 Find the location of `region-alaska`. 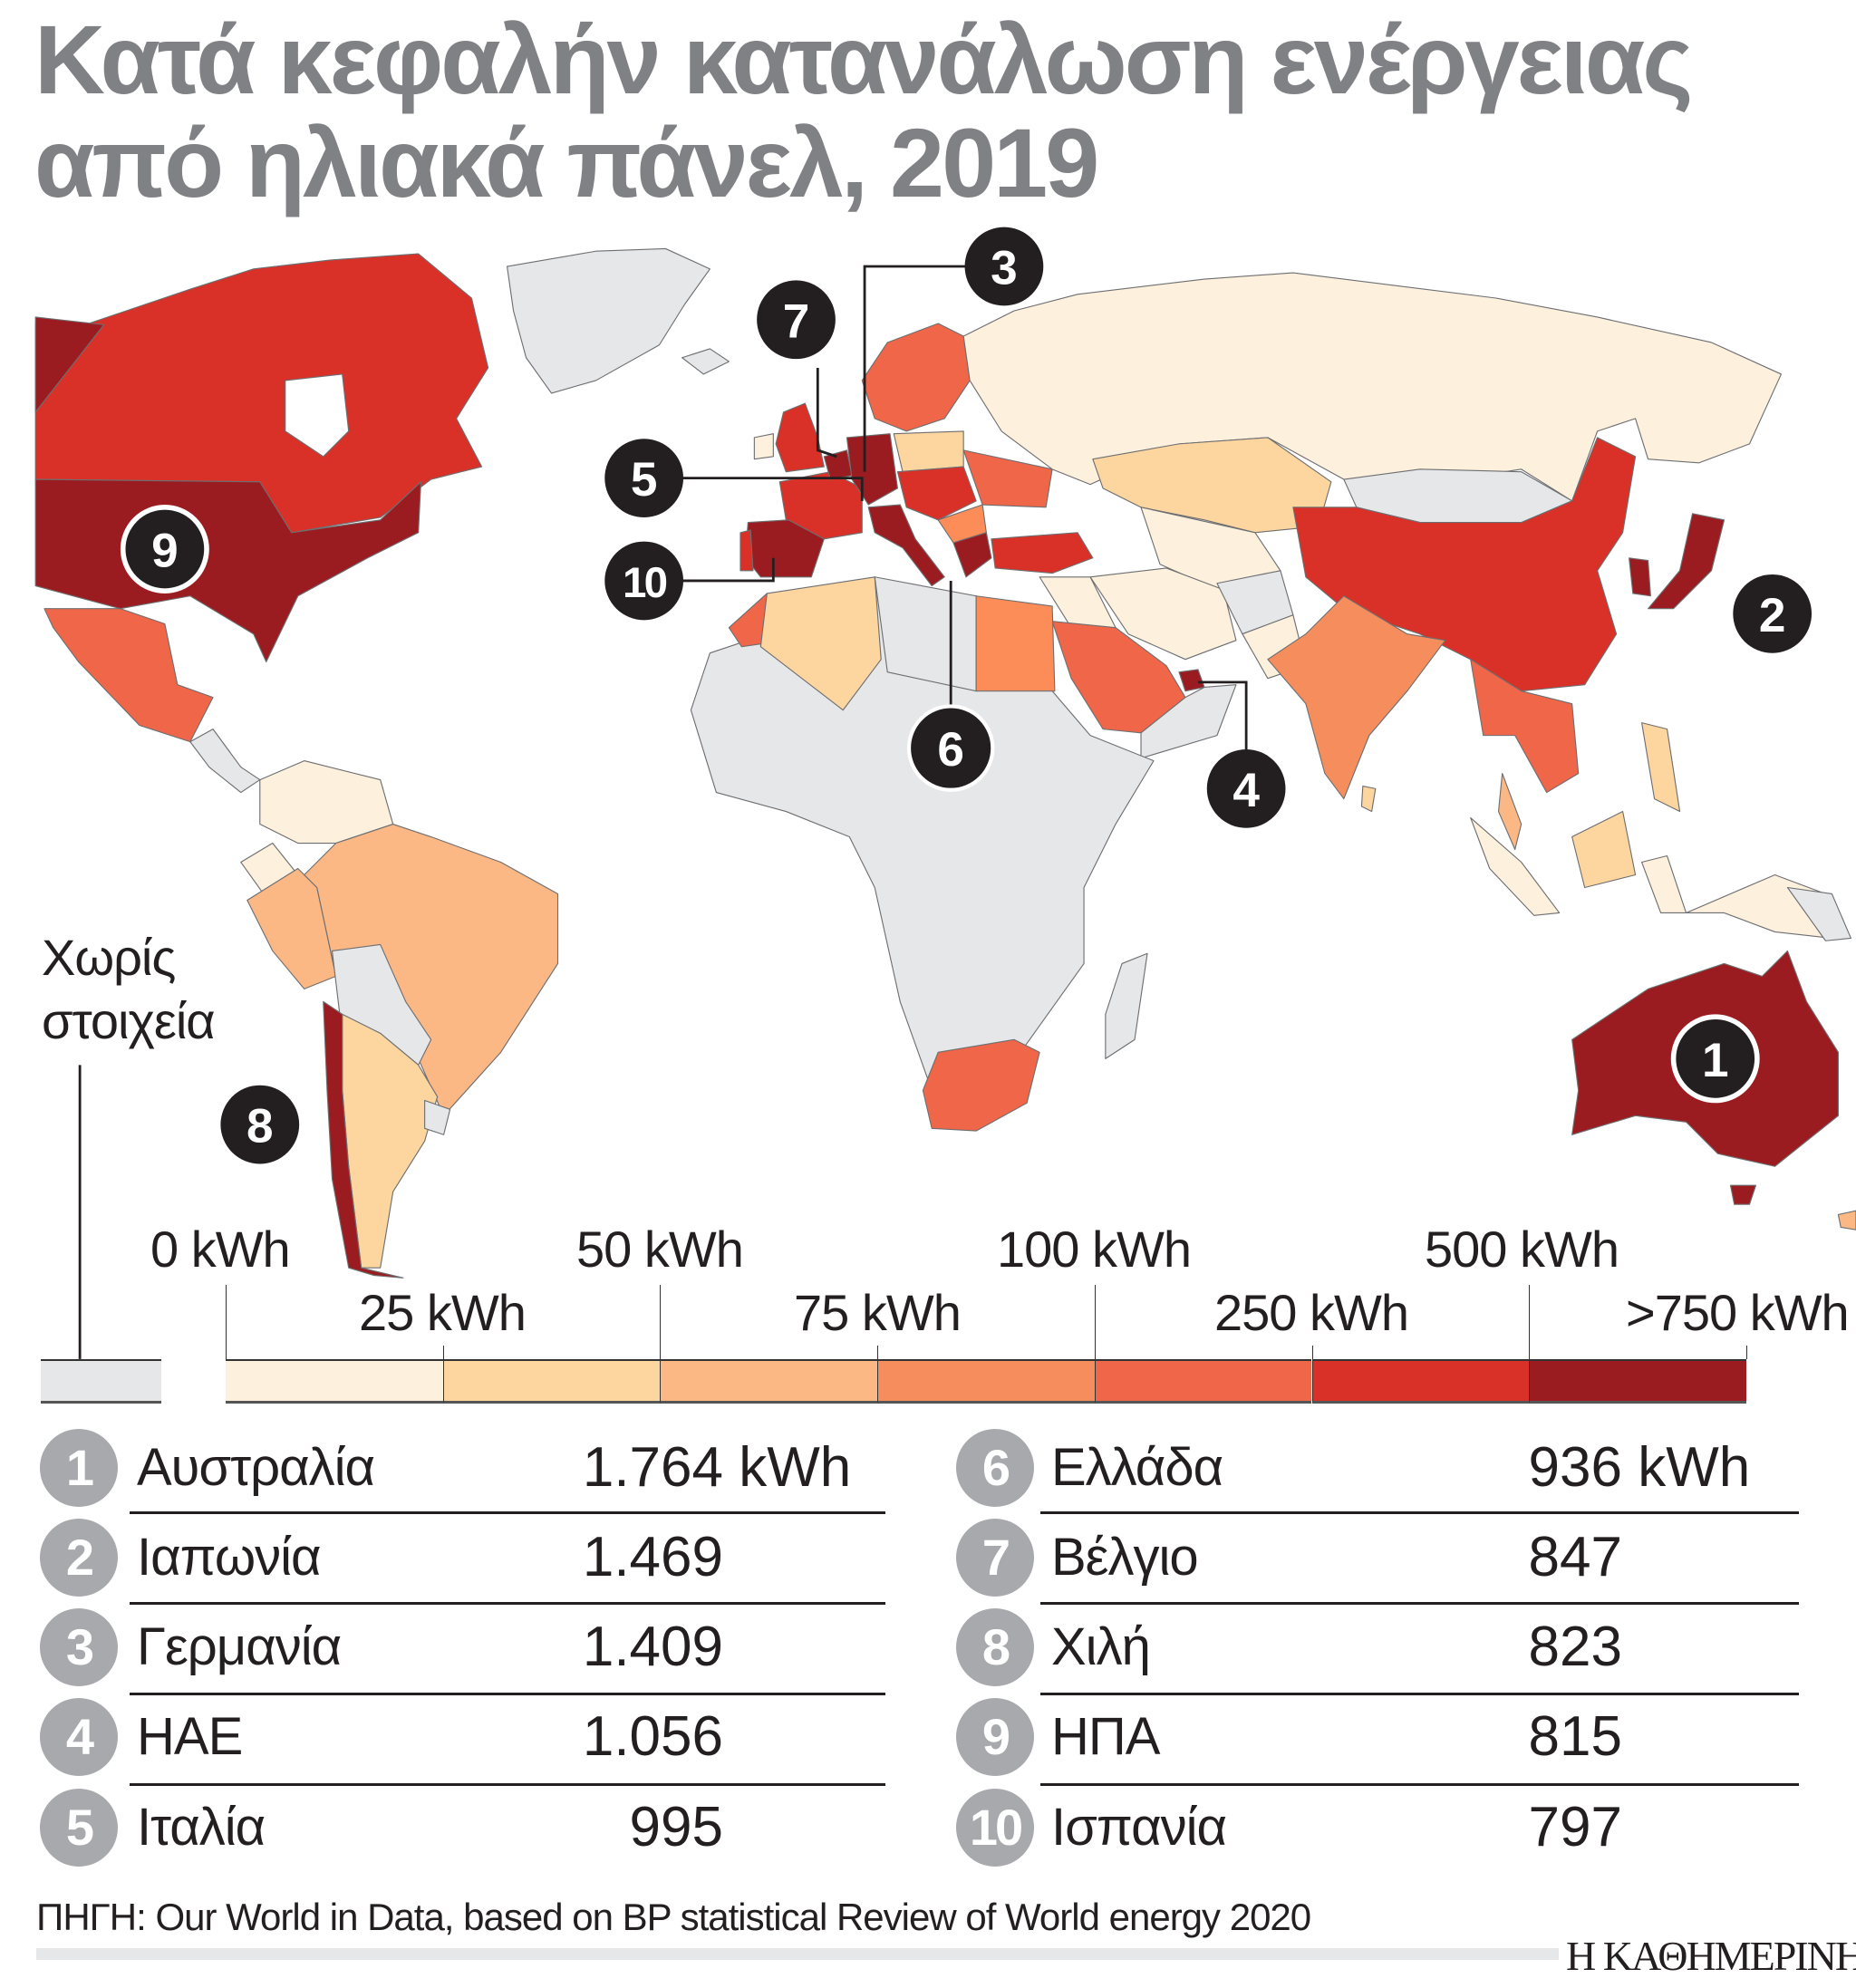

region-alaska is located at coordinates (69, 364).